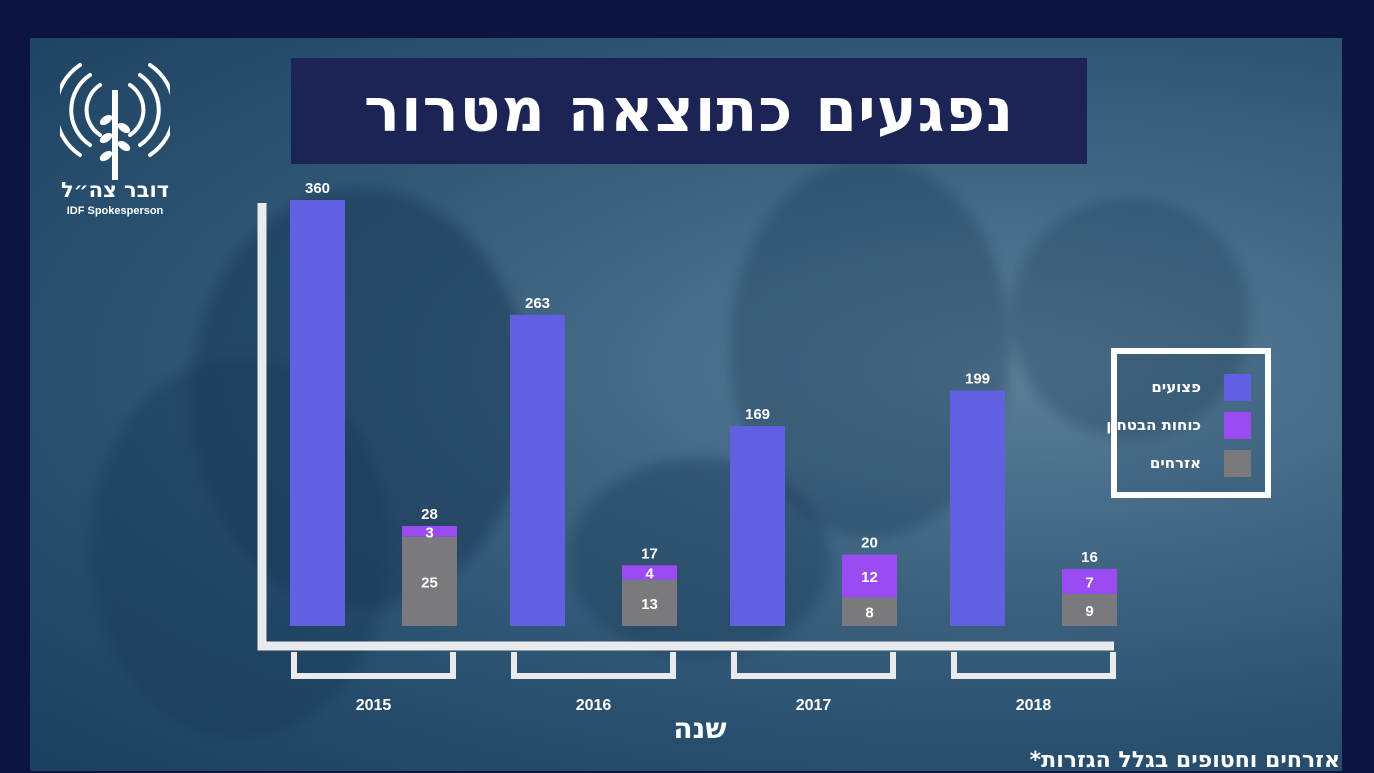  What do you see at coordinates (1237, 425) in the screenshot?
I see `legend-swatch-security-forces` at bounding box center [1237, 425].